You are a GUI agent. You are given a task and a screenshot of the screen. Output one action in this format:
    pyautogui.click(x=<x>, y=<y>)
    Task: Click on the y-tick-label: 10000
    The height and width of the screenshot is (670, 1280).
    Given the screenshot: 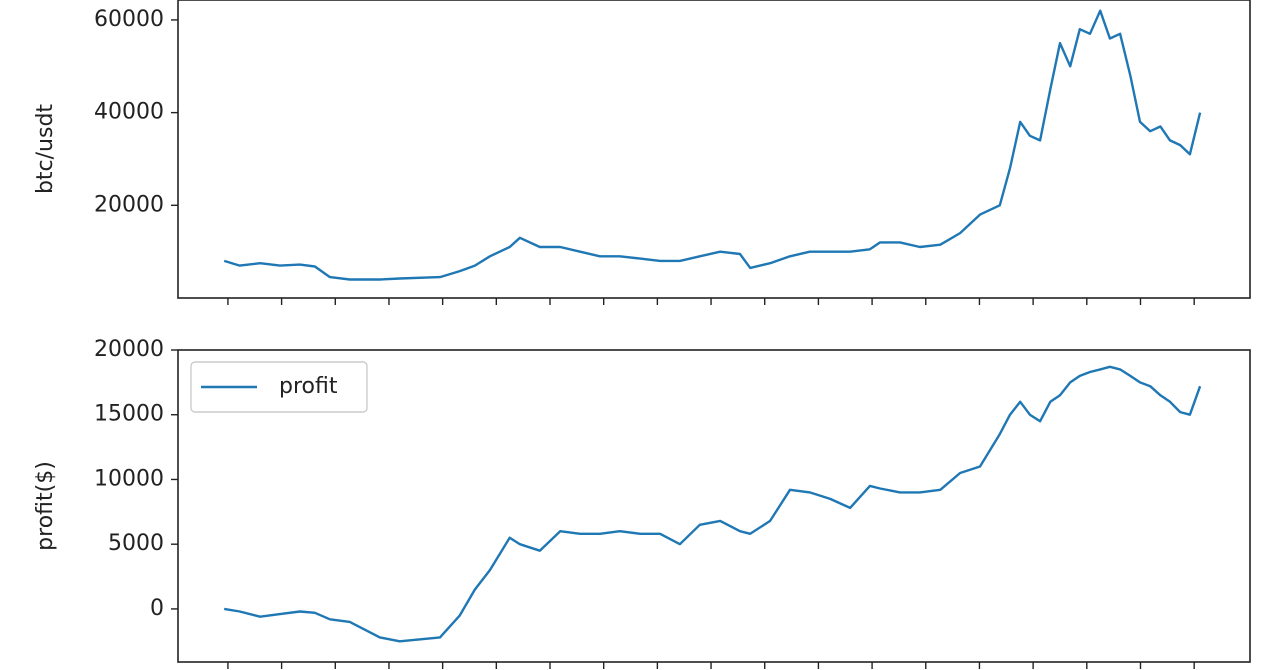 What is the action you would take?
    pyautogui.click(x=129, y=478)
    